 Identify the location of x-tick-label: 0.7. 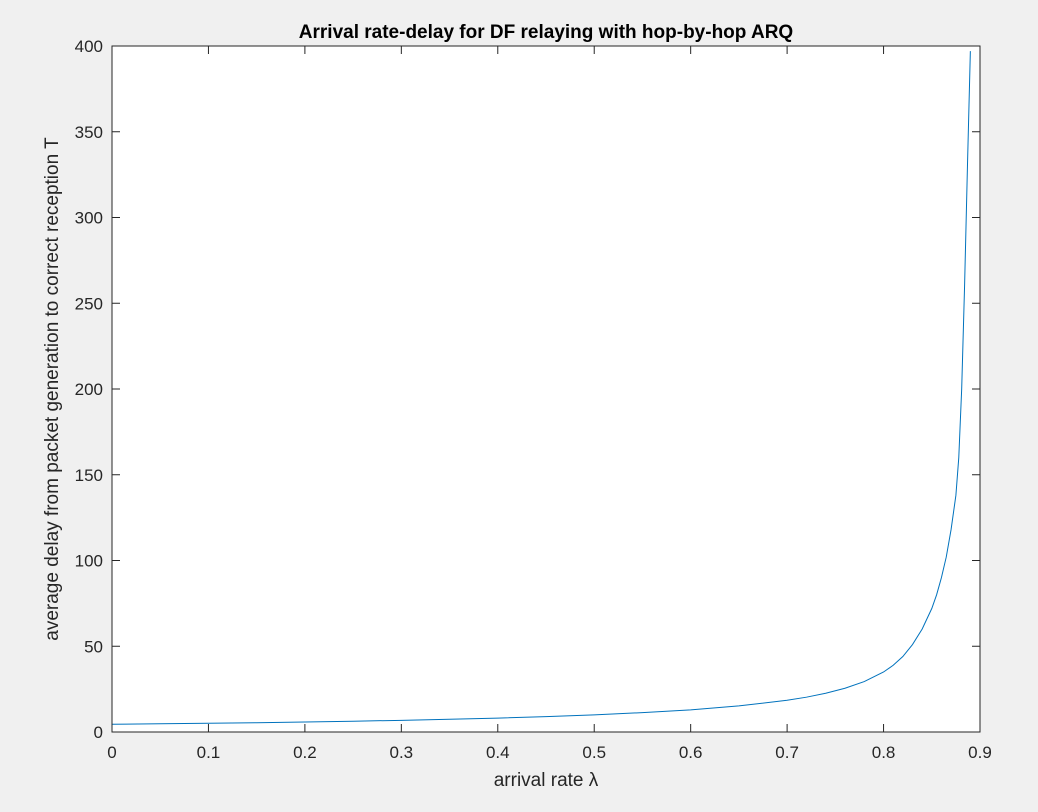
(787, 752).